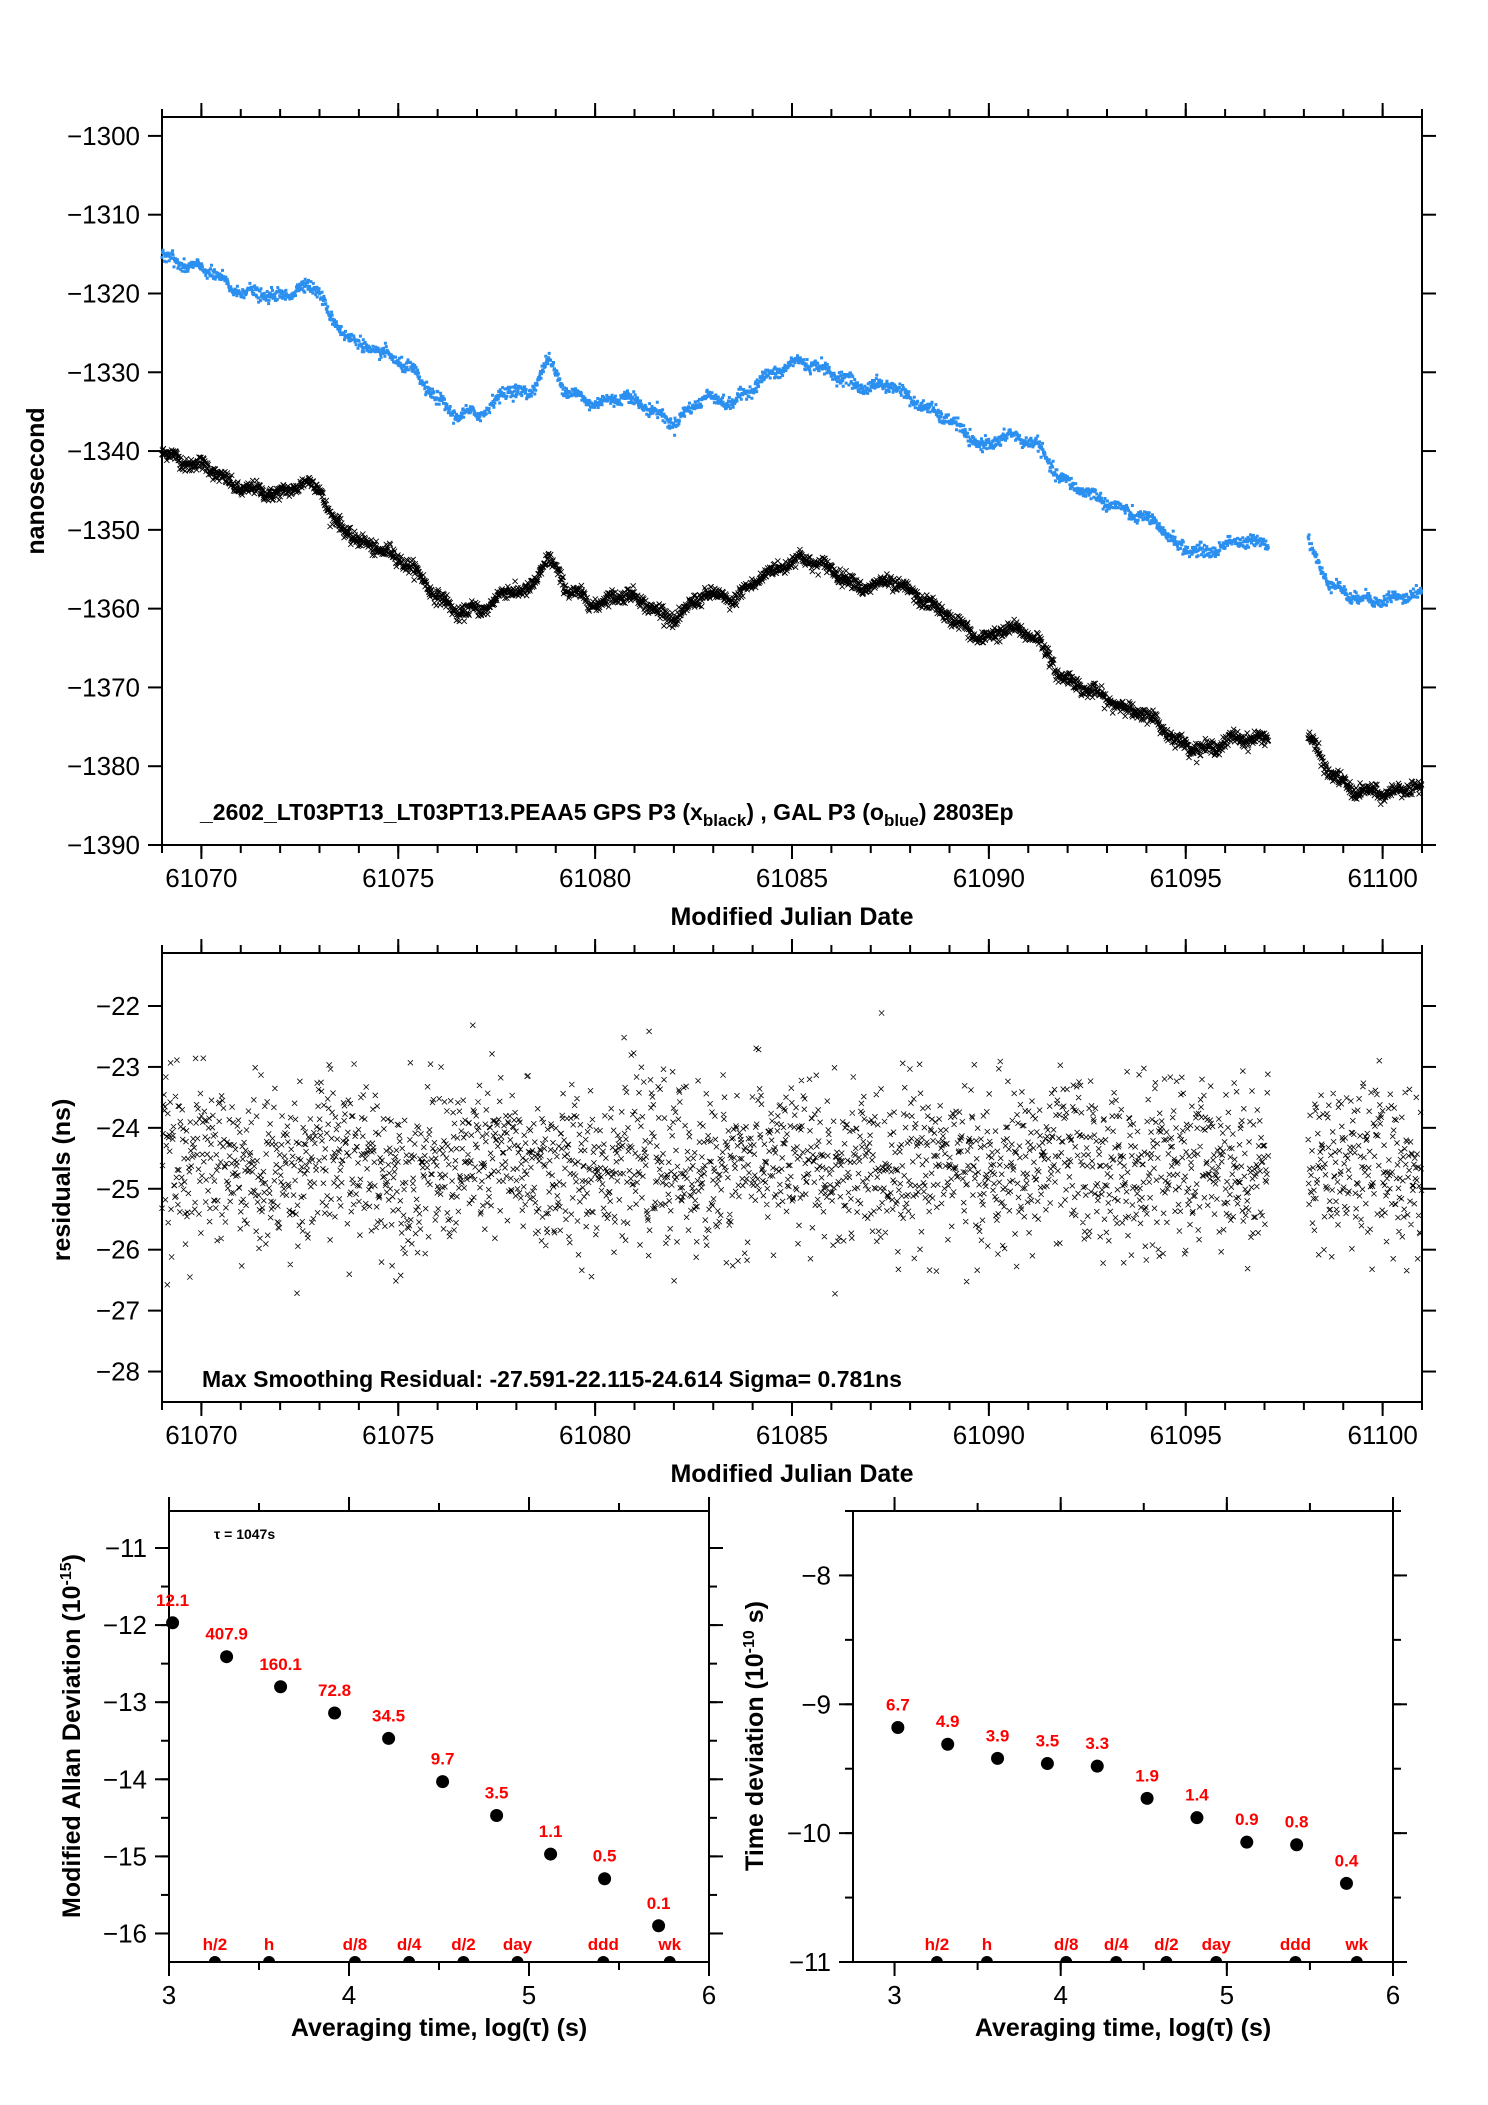  What do you see at coordinates (125, 1702) in the screenshot?
I see `y-tick-label: −13` at bounding box center [125, 1702].